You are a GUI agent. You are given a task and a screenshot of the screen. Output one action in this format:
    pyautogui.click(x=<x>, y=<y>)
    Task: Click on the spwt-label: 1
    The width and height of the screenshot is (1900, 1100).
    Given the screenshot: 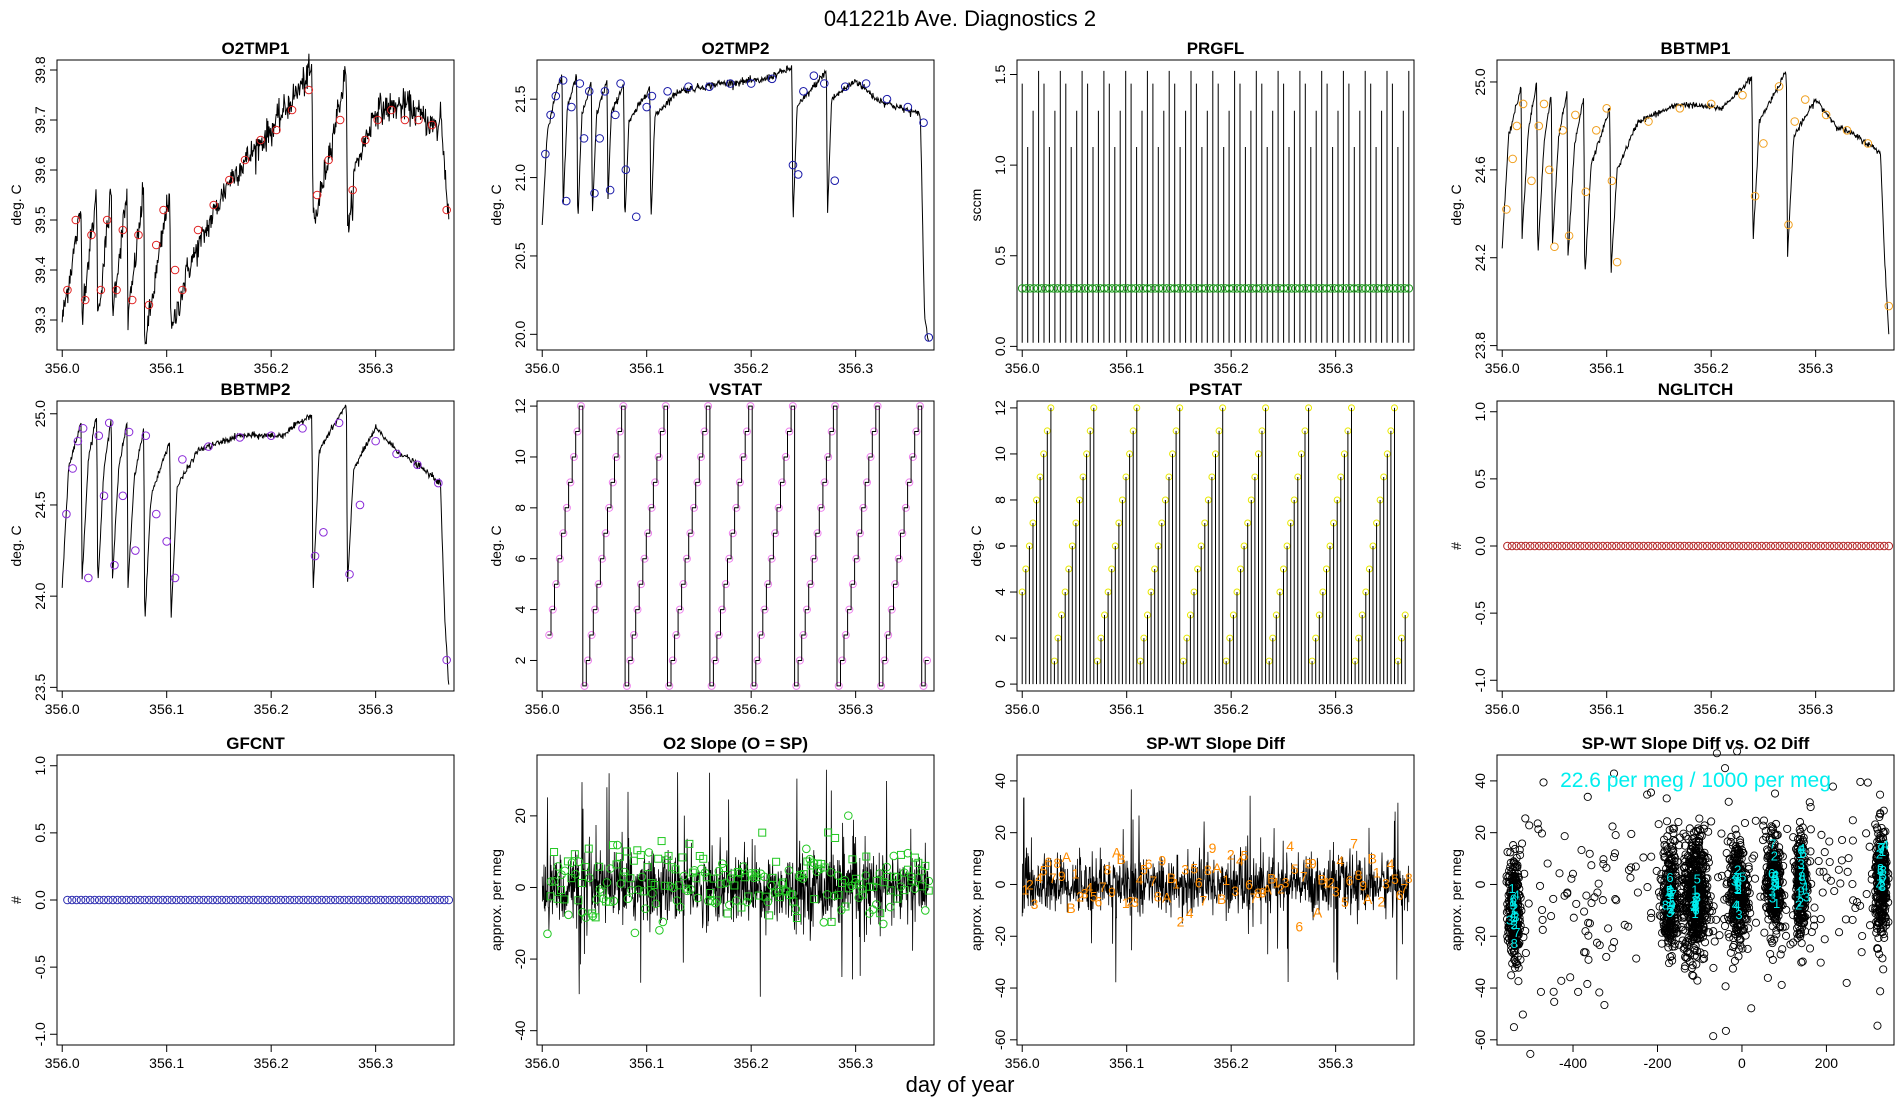 What is the action you would take?
    pyautogui.click(x=1025, y=889)
    